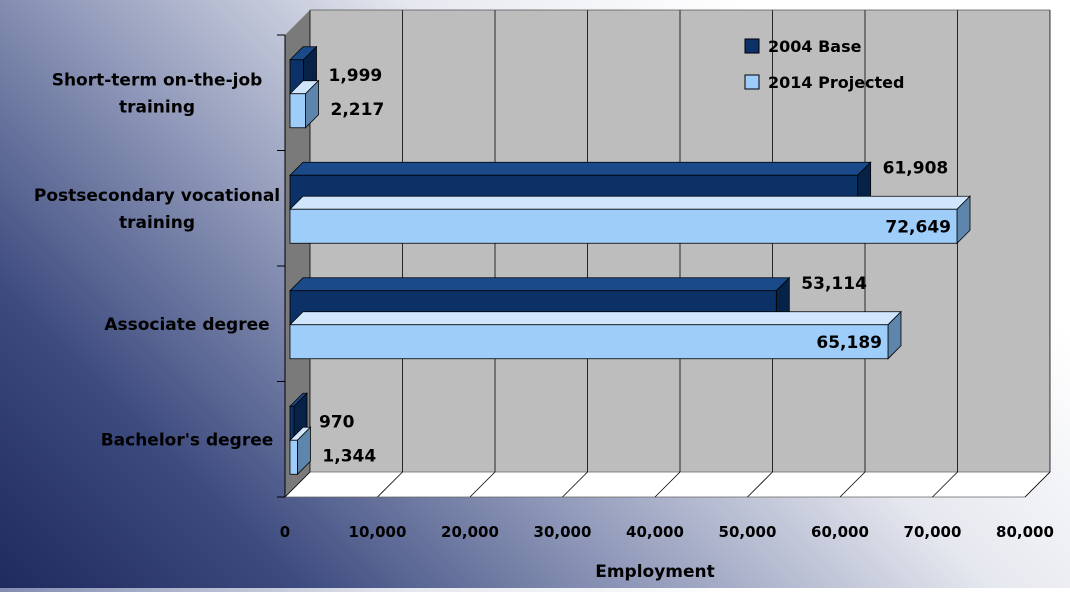 Image resolution: width=1070 pixels, height=592 pixels. I want to click on category-label: Postsecondary vocational, so click(157, 196).